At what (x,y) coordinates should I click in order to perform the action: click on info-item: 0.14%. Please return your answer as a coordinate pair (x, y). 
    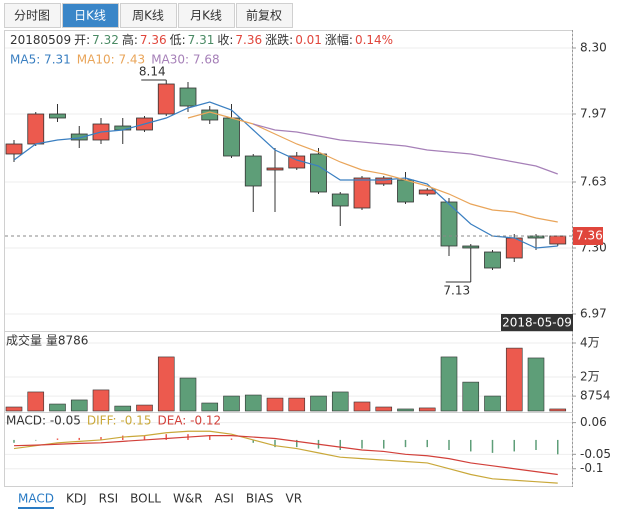
    Looking at the image, I should click on (374, 40).